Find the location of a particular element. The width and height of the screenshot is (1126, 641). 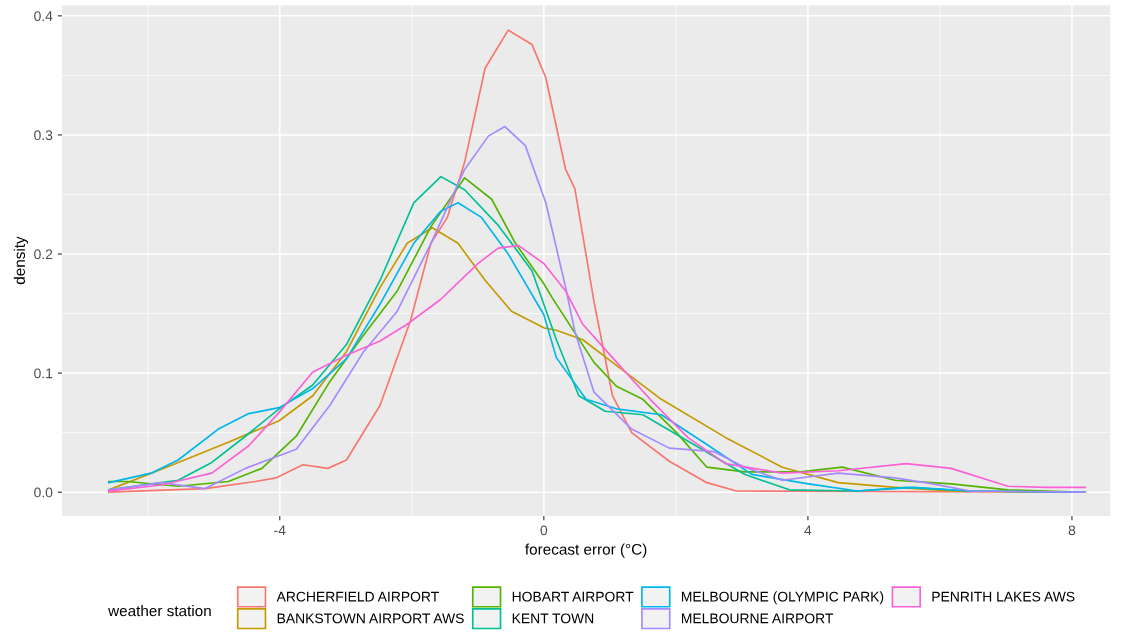

legend-label: ARCHERFIELD AIRPORT is located at coordinates (357, 596).